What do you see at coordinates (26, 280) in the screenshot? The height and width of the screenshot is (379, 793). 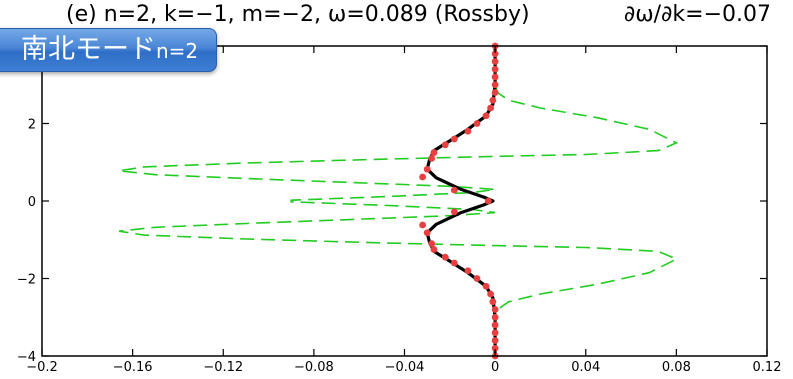 I see `y-tick-label: −2` at bounding box center [26, 280].